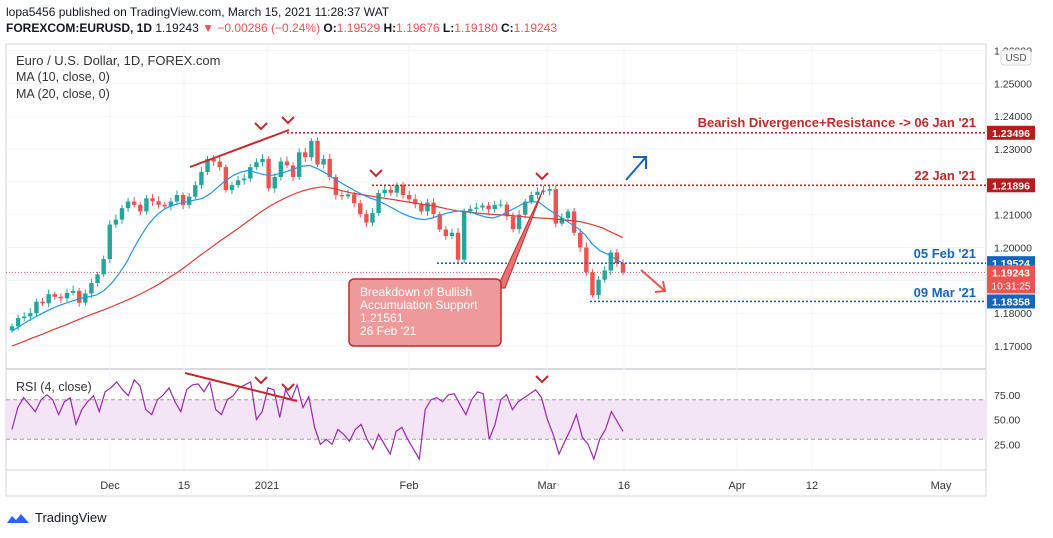 The width and height of the screenshot is (1053, 538). I want to click on mar09-label: 09 Mar '21, so click(945, 292).